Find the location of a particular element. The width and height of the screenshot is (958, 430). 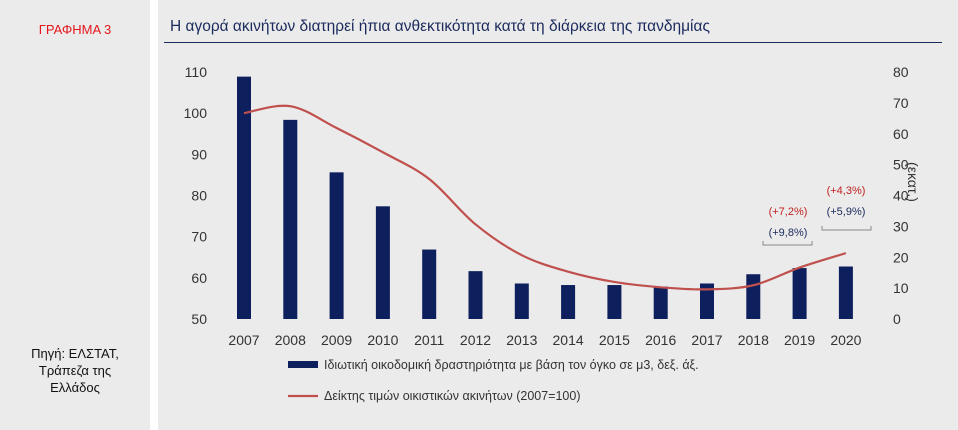

left-tick-label: 70 is located at coordinates (199, 237).